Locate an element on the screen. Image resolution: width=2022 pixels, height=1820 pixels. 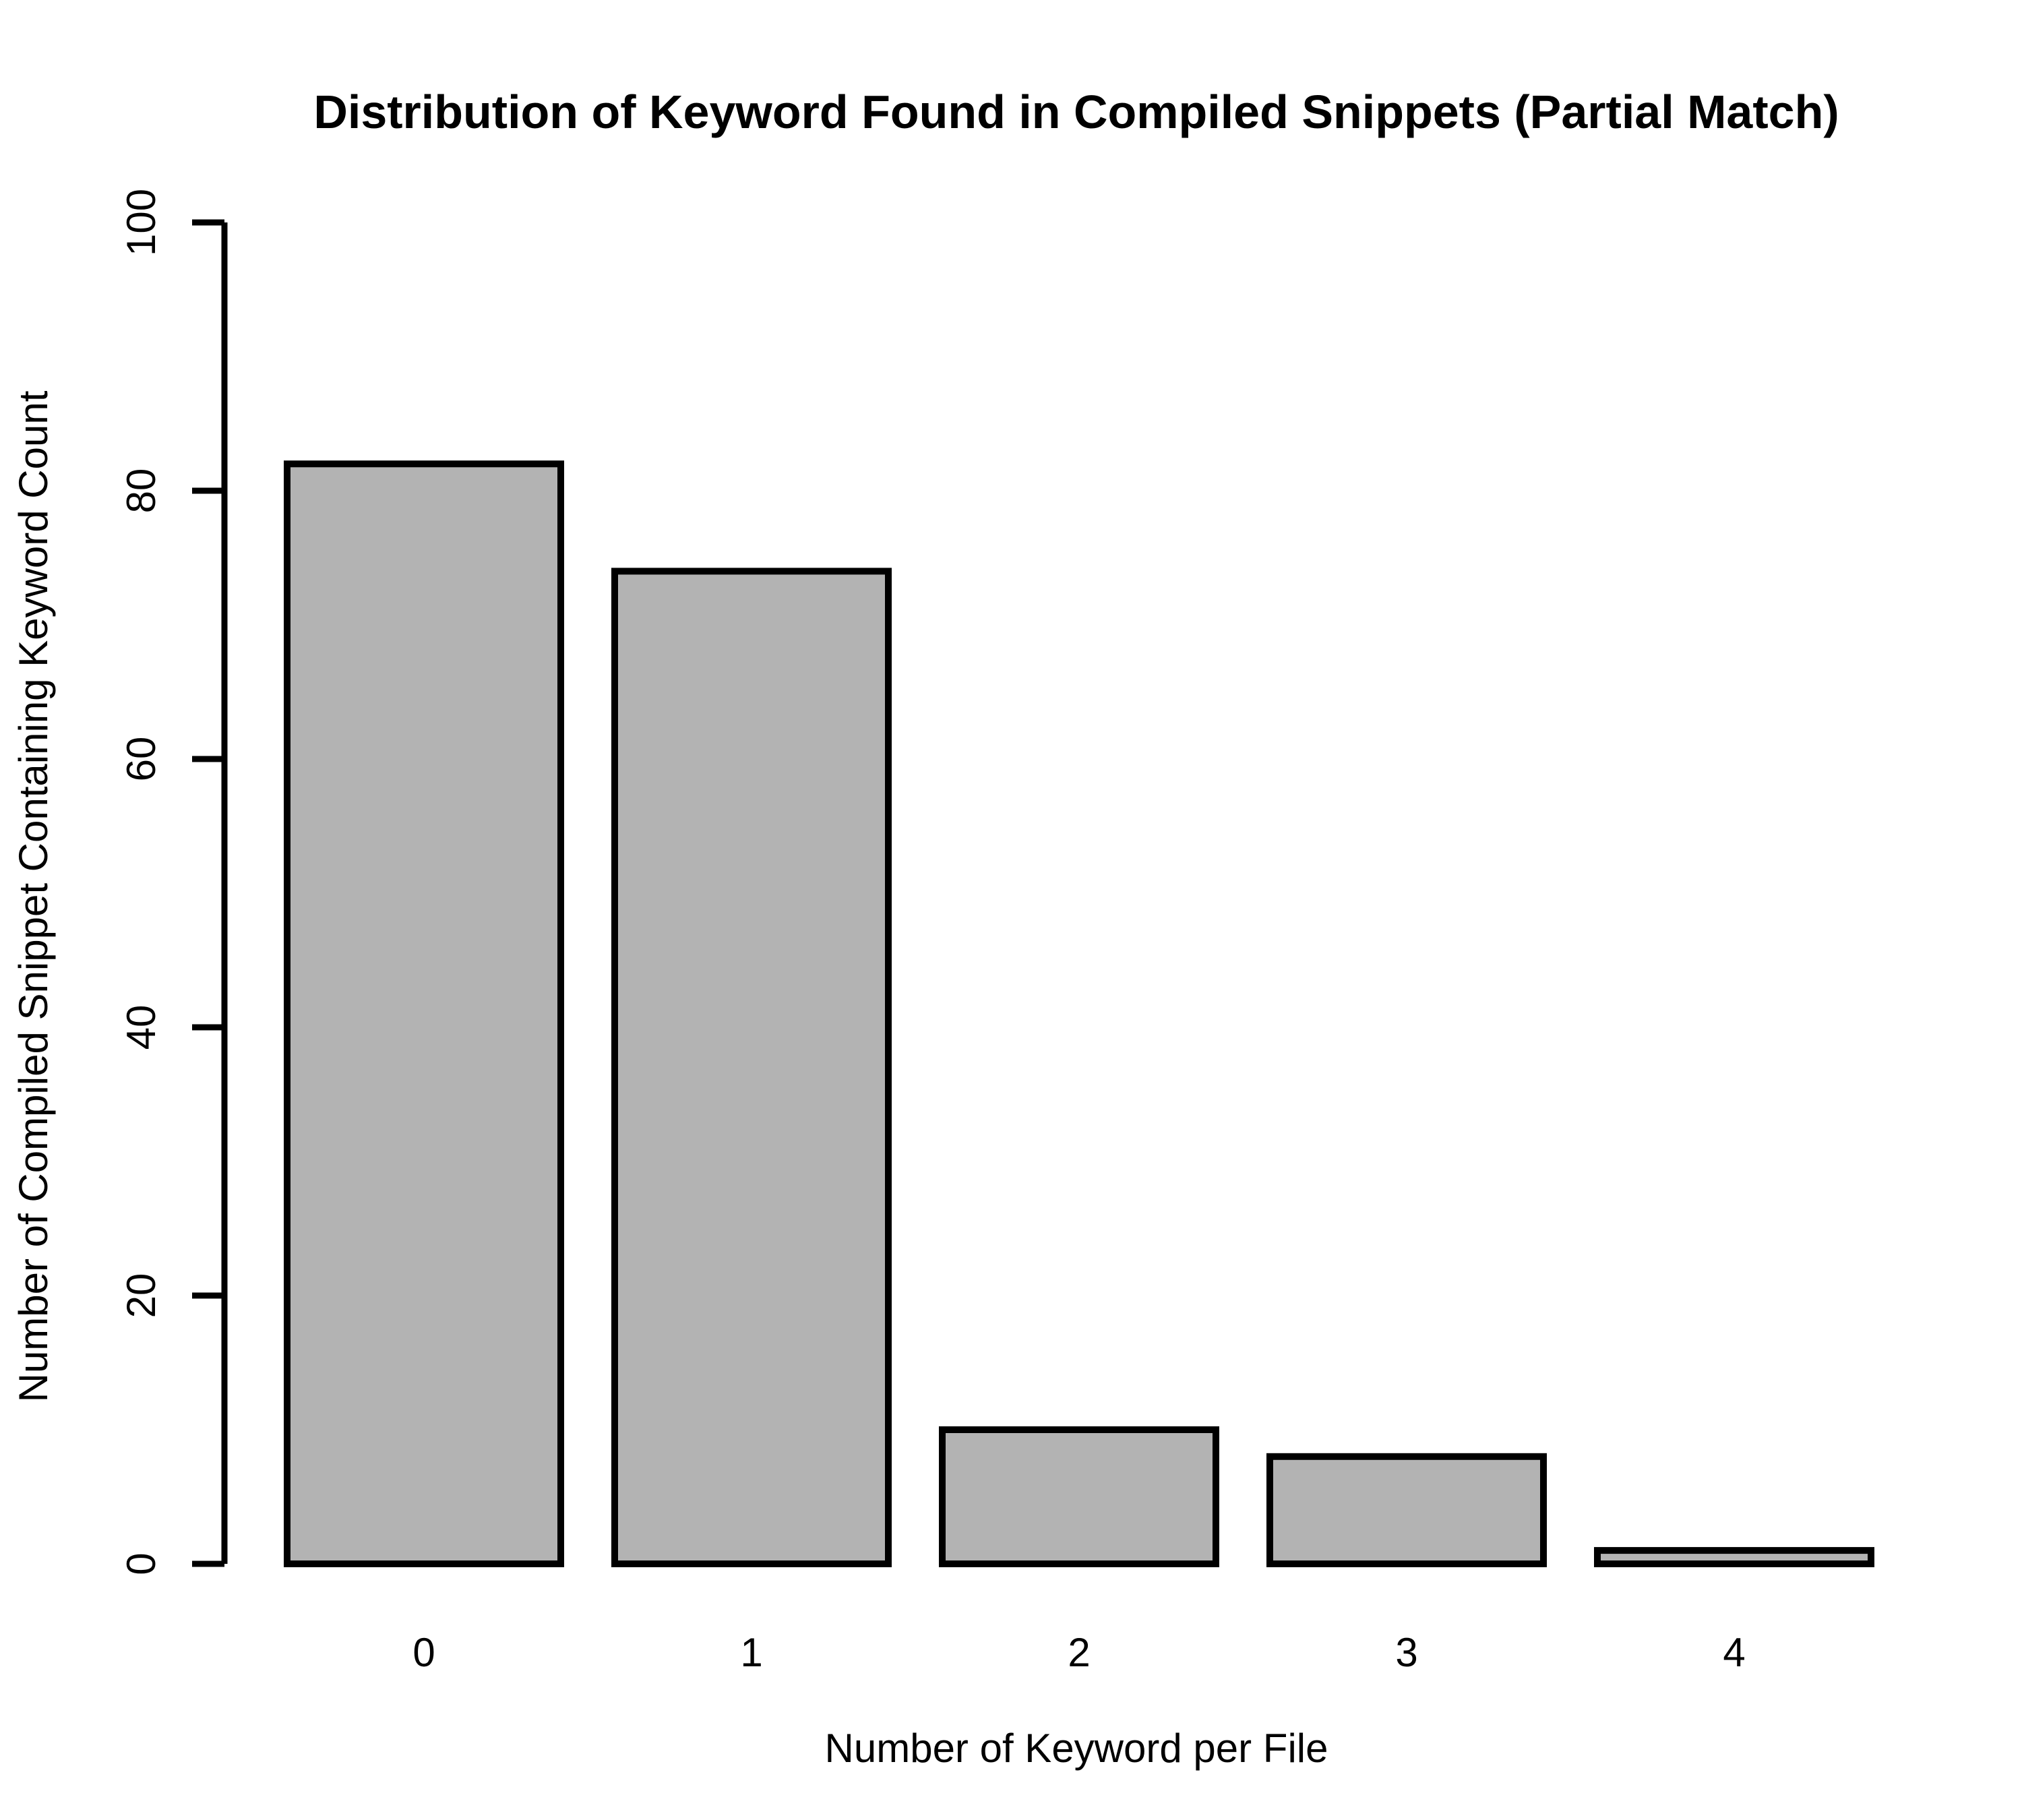
x-axis-ticks: 0 1 2 3 4 is located at coordinates (1078, 1653).